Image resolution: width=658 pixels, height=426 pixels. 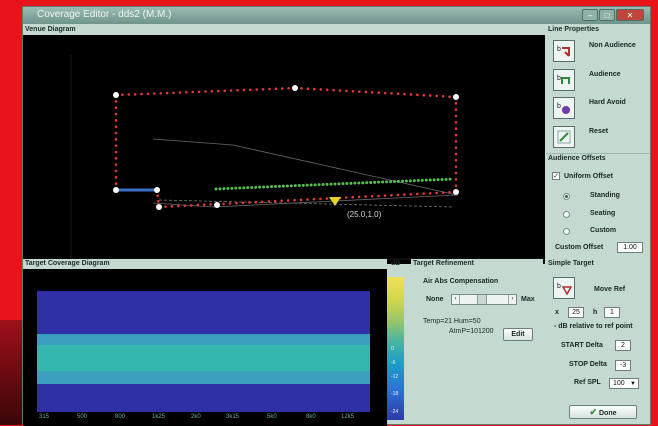 What do you see at coordinates (599, 131) in the screenshot?
I see `reset-label: Reset` at bounding box center [599, 131].